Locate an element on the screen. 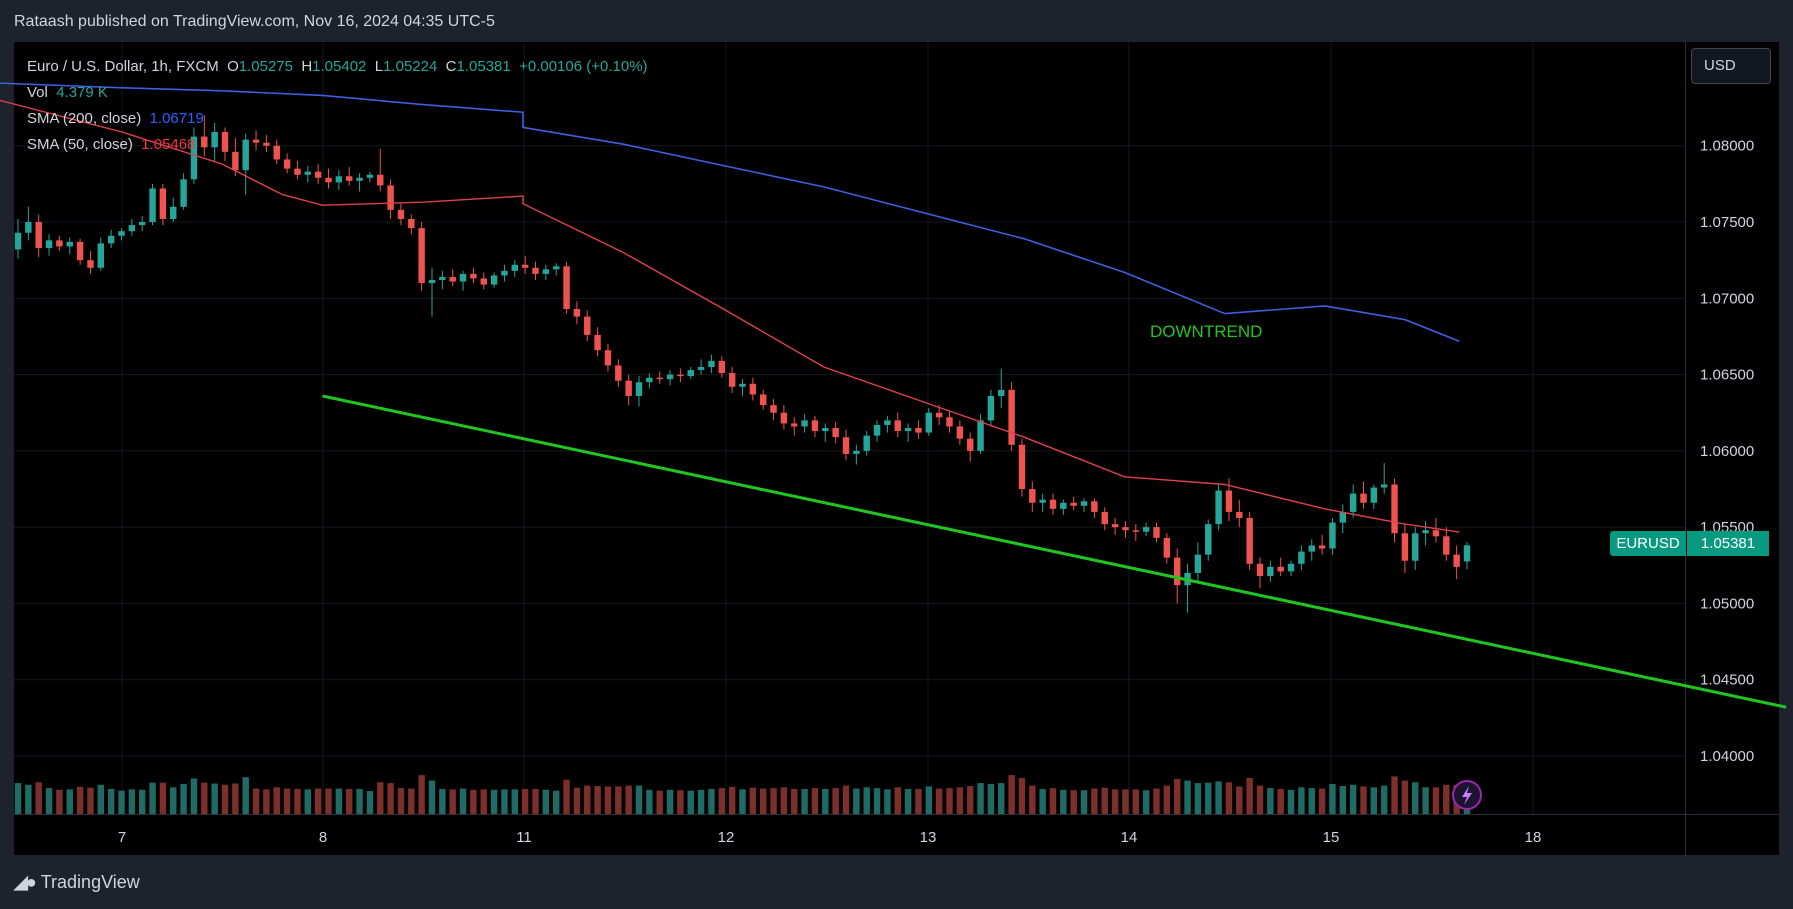  volume-value: 4.379 K is located at coordinates (82, 92).